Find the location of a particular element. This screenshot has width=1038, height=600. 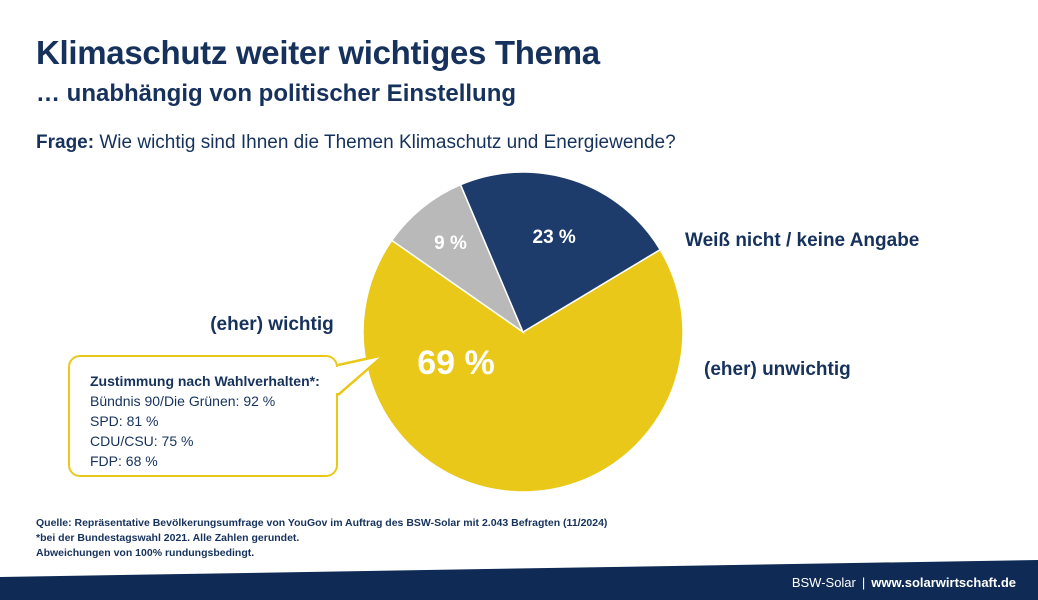

footer-brand: BSW-Solar is located at coordinates (823, 582).